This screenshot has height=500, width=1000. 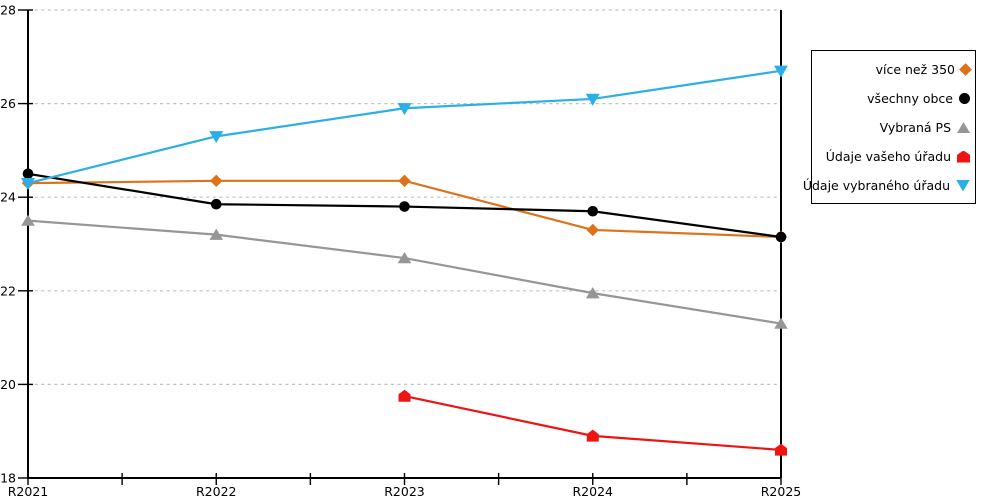 I want to click on legend-item: Údaje vašeho úřadu, so click(x=894, y=156).